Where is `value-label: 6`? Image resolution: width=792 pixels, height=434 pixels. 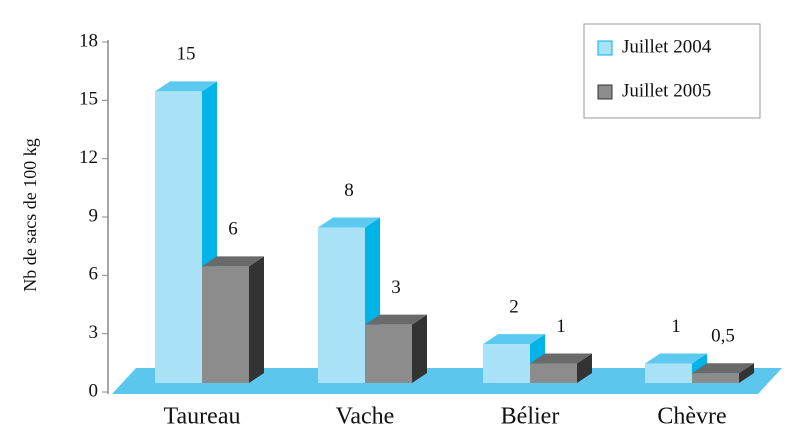 value-label: 6 is located at coordinates (233, 229).